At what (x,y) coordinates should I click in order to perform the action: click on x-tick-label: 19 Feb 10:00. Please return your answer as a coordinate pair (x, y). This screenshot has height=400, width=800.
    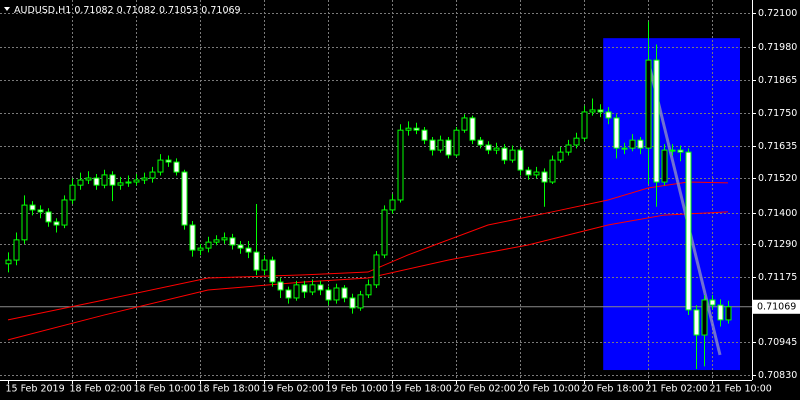
    Looking at the image, I should click on (357, 389).